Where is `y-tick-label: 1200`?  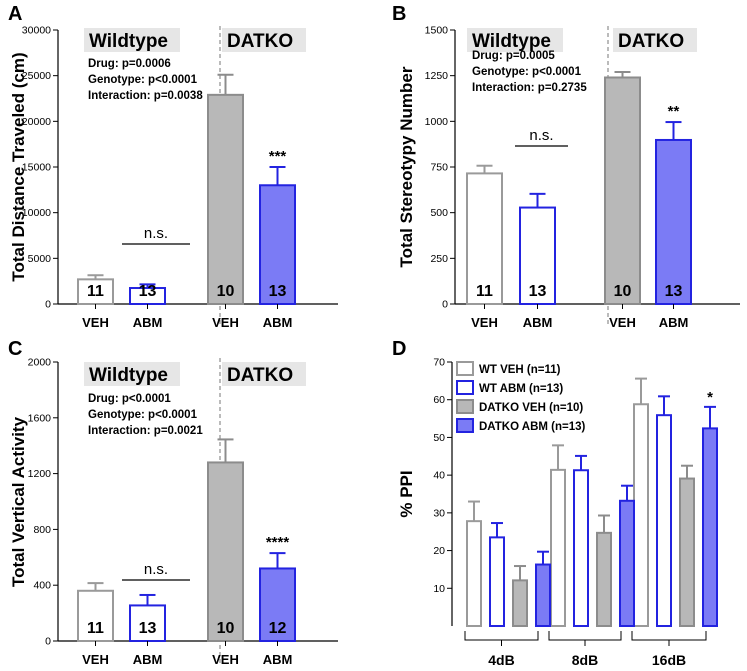 y-tick-label: 1200 is located at coordinates (40, 474).